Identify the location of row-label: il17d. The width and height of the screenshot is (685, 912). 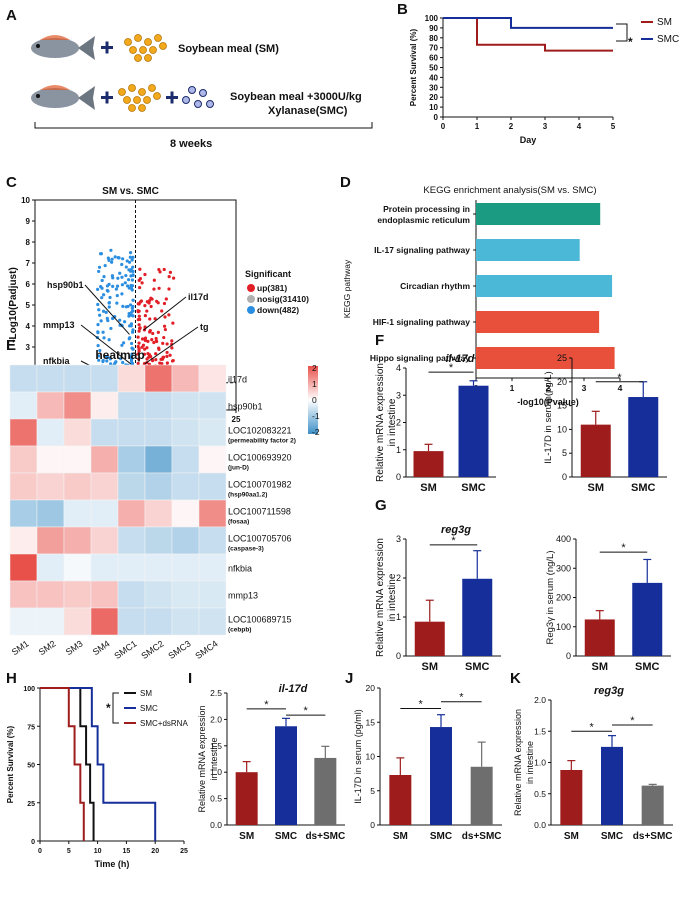
(237, 380).